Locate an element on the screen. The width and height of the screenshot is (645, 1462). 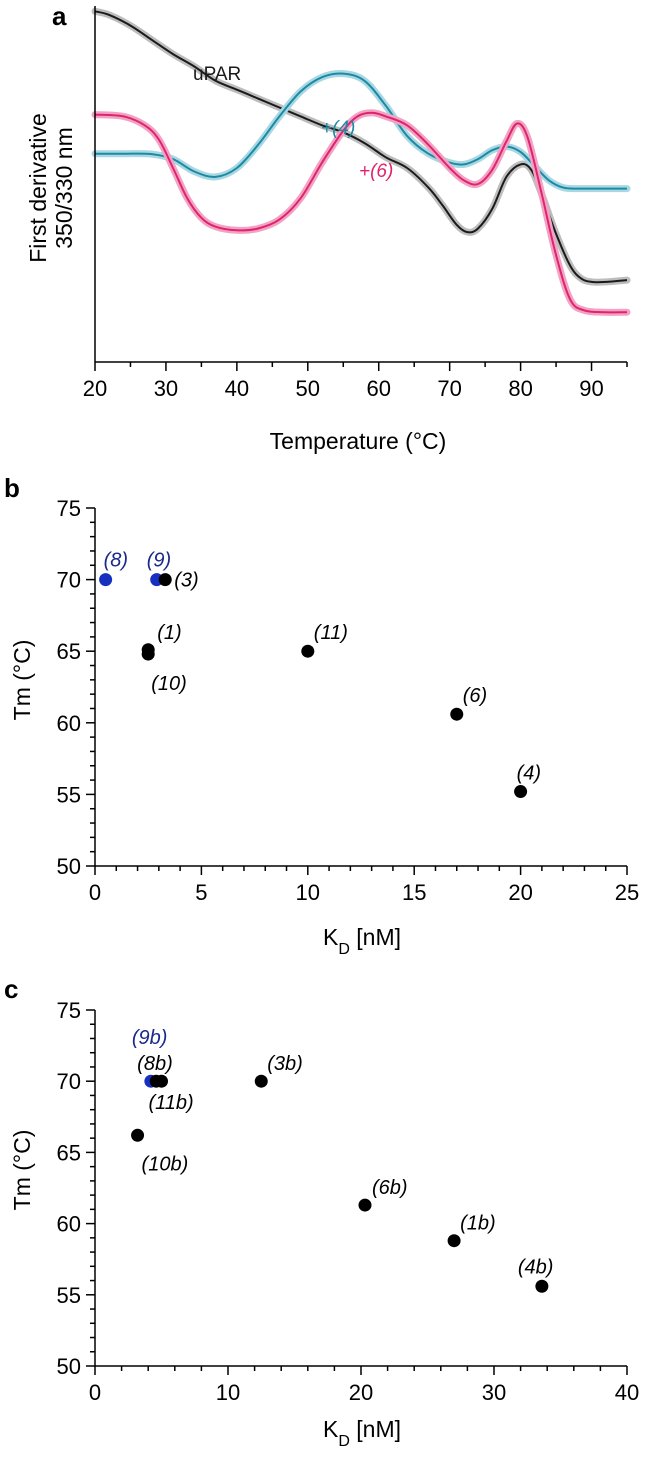
panel-b-x-axis-title: KD [nM] is located at coordinates (362, 941).